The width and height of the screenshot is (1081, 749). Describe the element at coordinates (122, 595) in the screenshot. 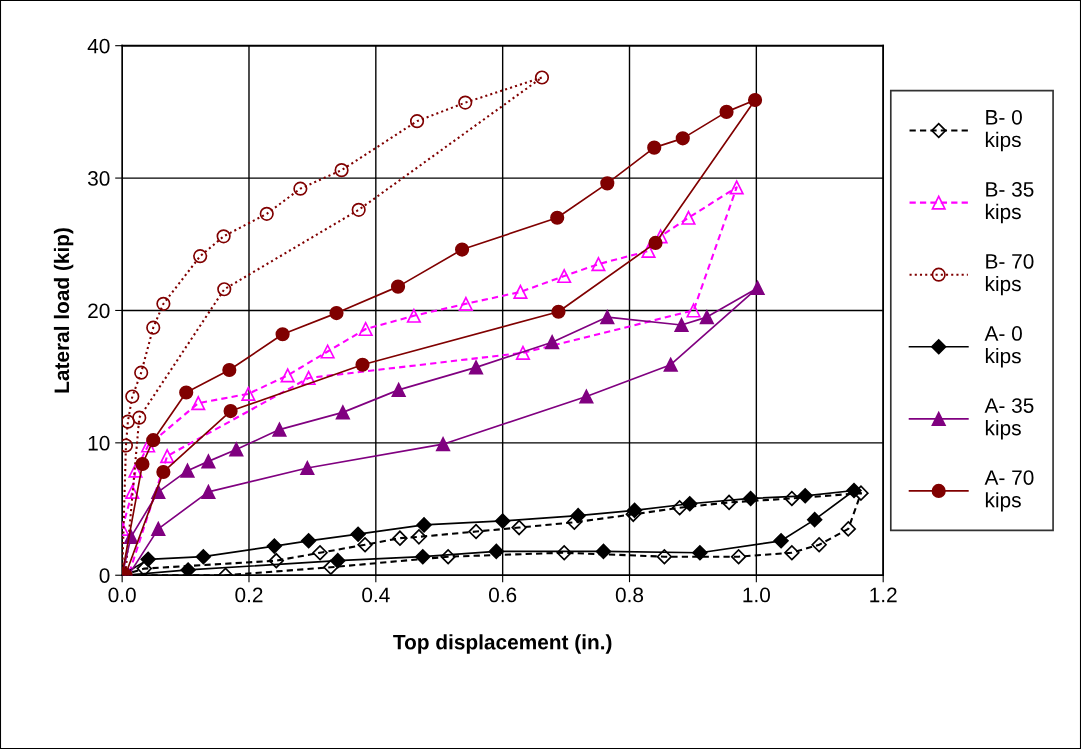

I see `x-tick-label: 0.0` at that location.